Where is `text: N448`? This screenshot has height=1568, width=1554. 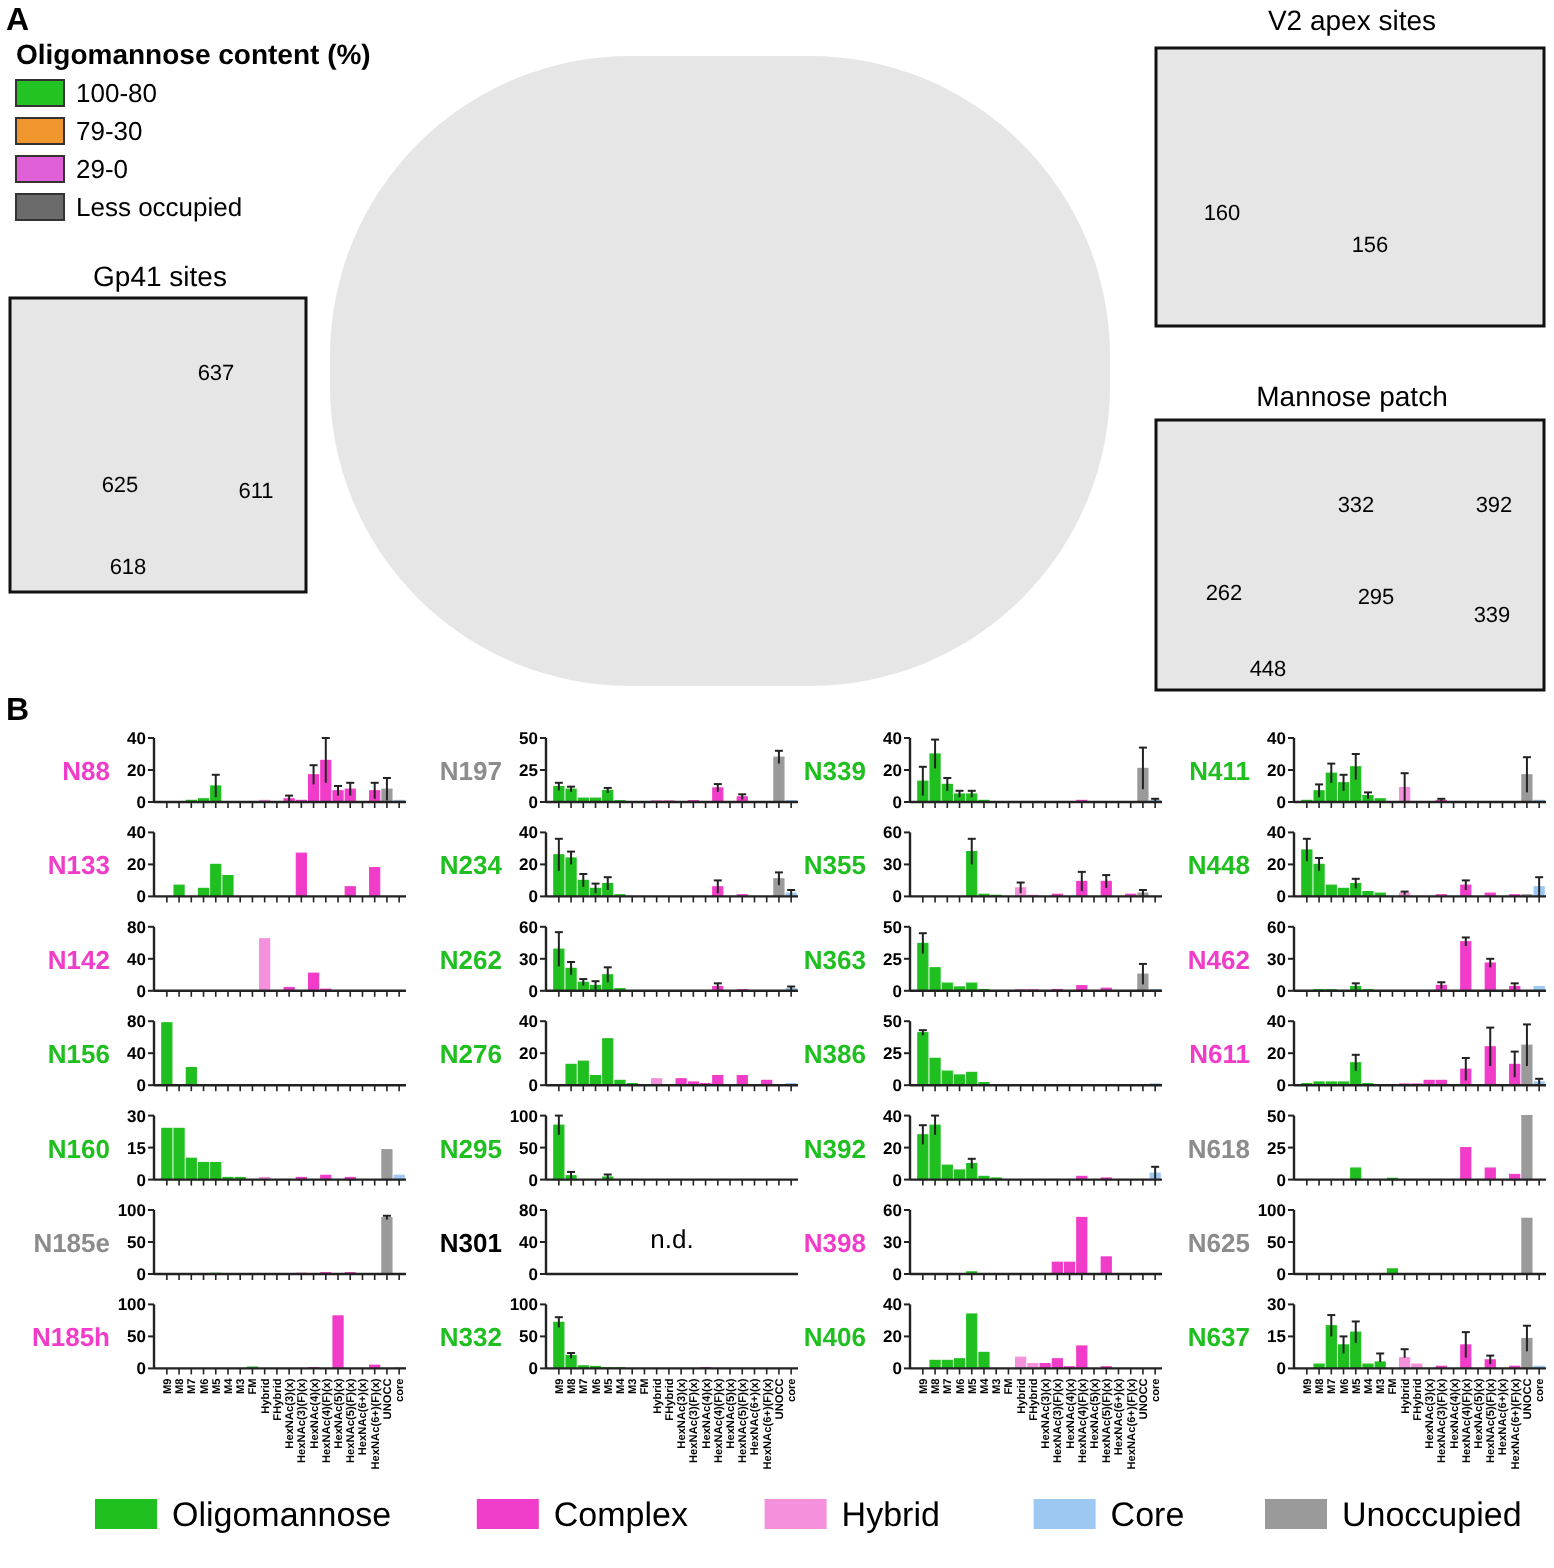
text: N448 is located at coordinates (1218, 865).